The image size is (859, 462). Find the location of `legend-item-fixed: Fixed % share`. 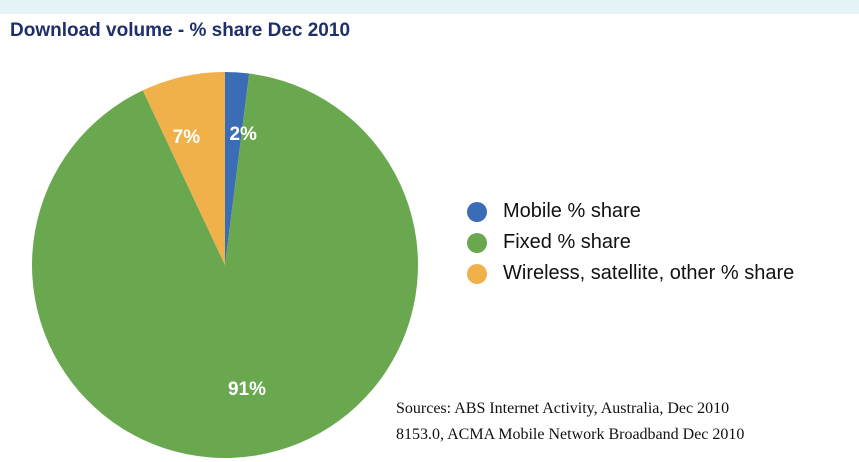

legend-item-fixed: Fixed % share is located at coordinates (630, 242).